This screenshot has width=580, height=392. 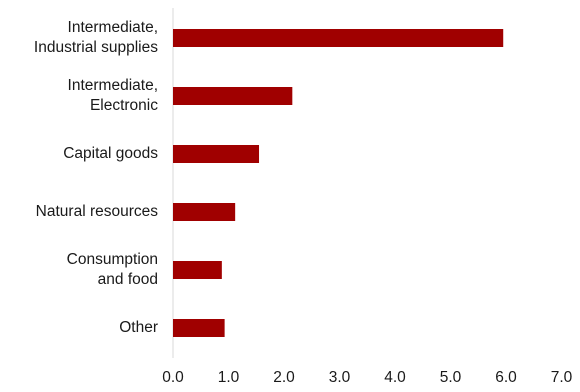 I want to click on category-label: Intermediate,Industrial supplies, so click(x=79, y=38).